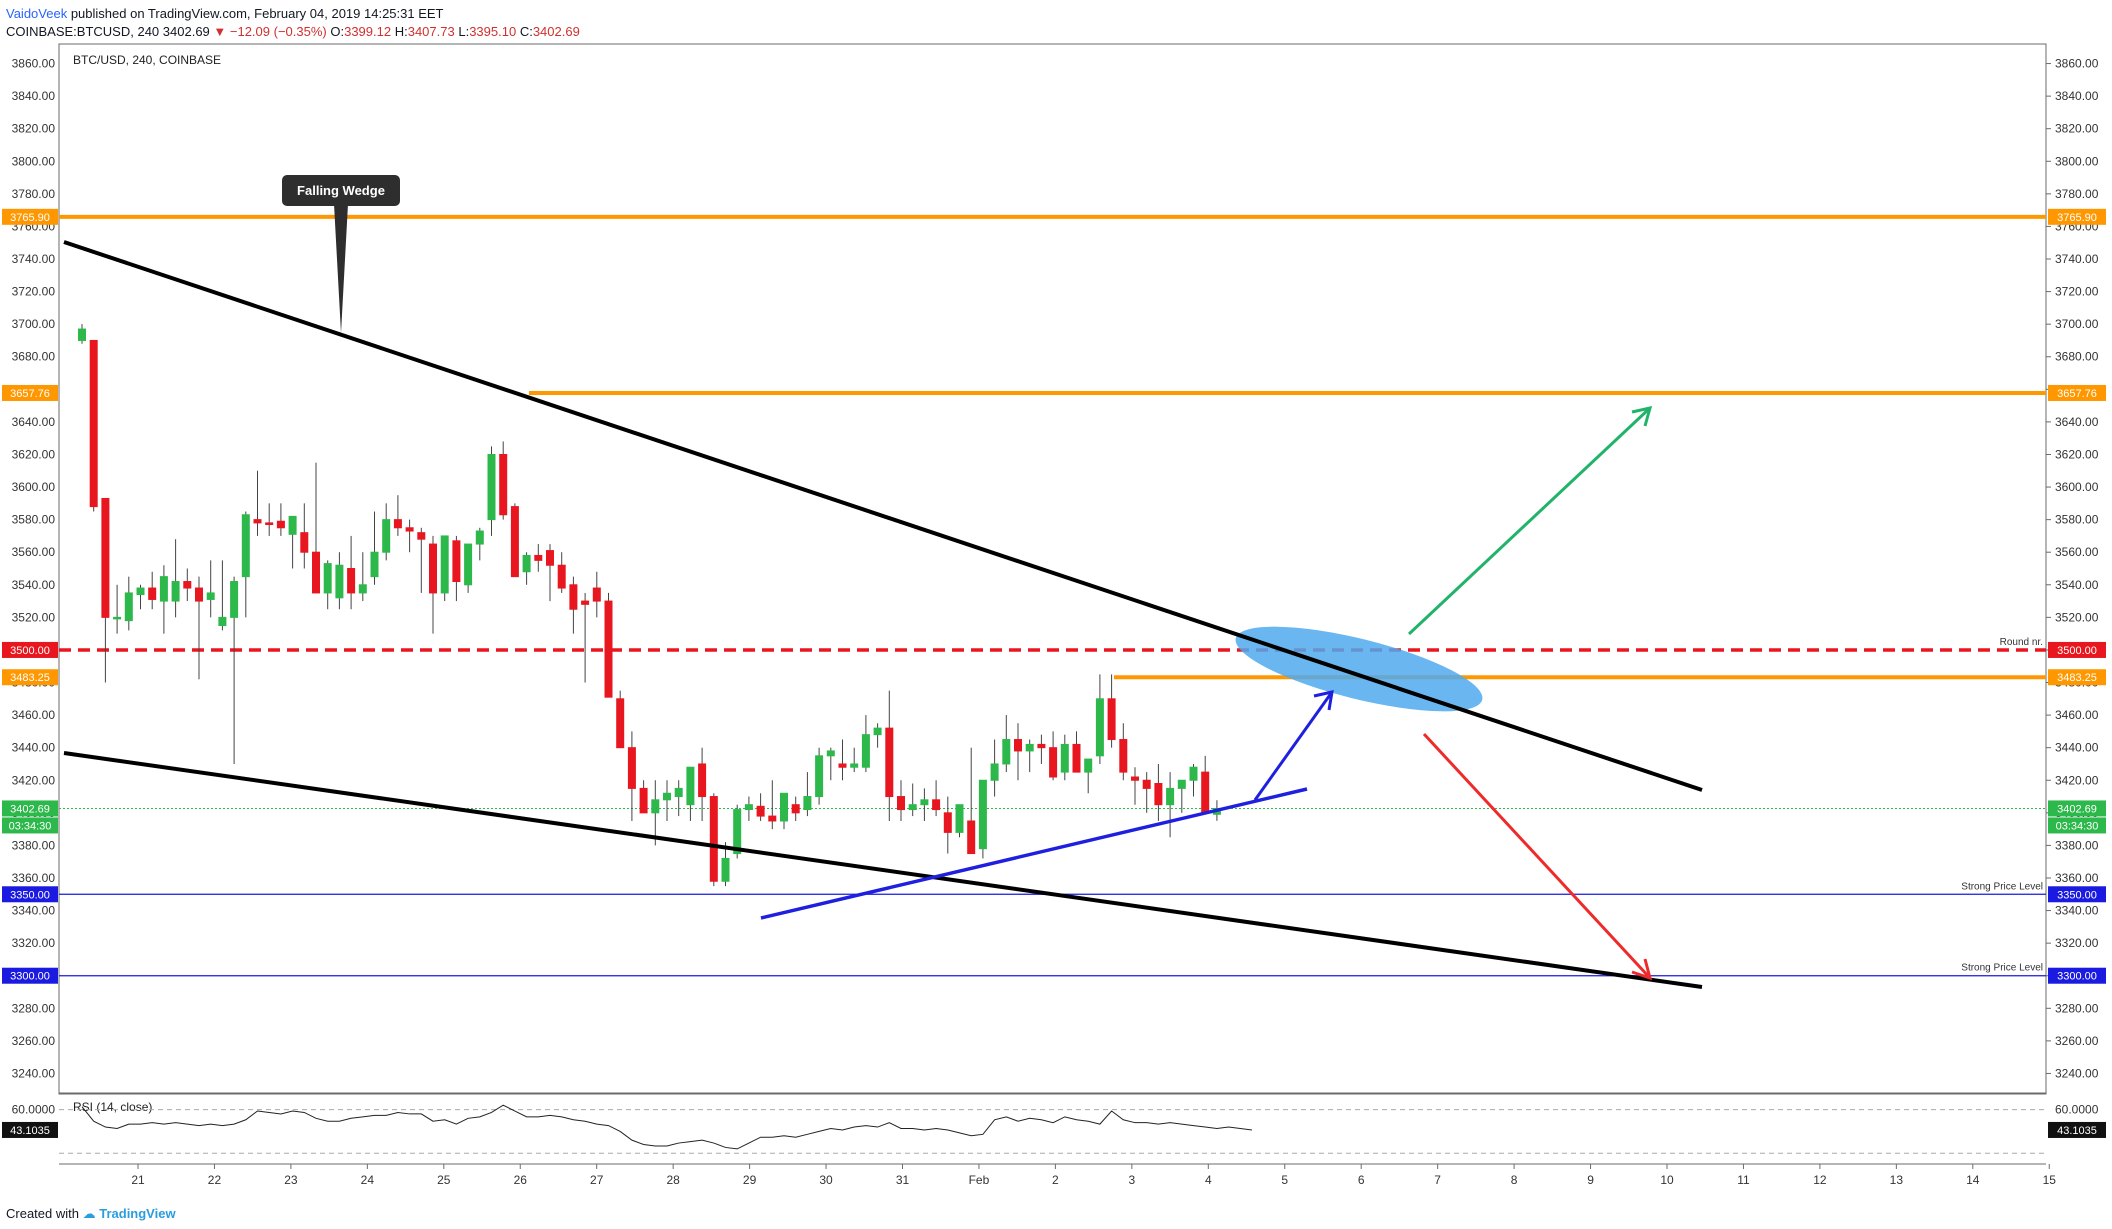 The image size is (2112, 1229). Describe the element at coordinates (556, 31) in the screenshot. I see `close-value: 3402.69` at that location.